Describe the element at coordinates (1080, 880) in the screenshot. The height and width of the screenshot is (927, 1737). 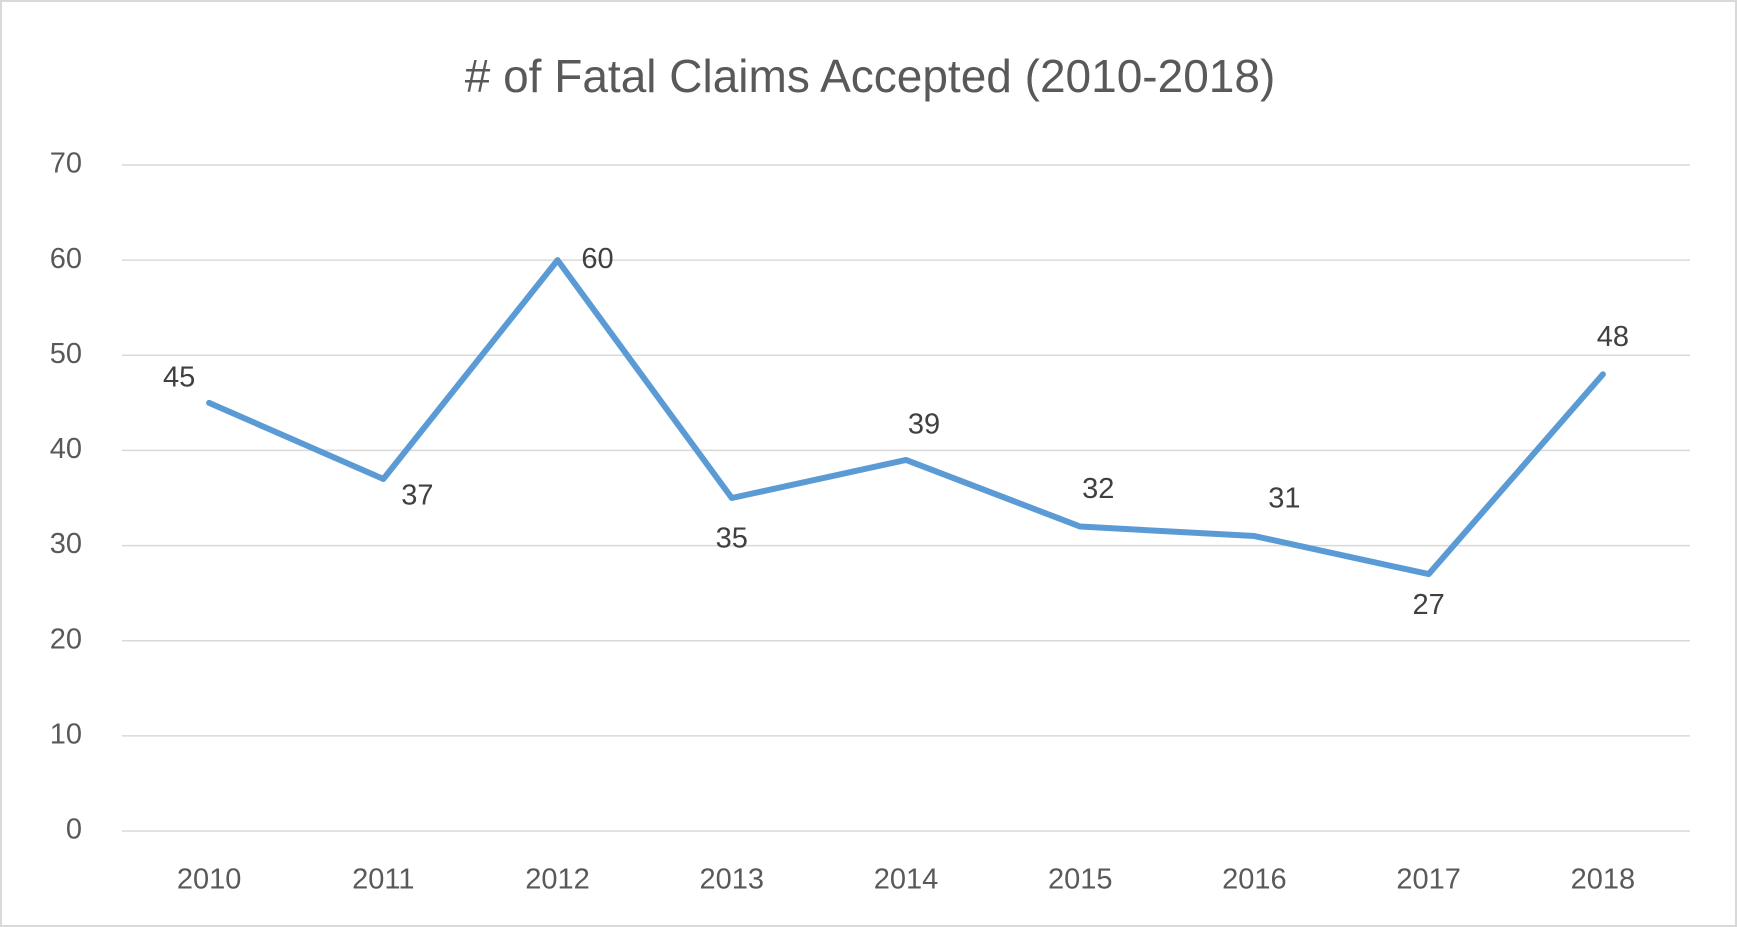
I see `x-tick-label: 2015` at that location.